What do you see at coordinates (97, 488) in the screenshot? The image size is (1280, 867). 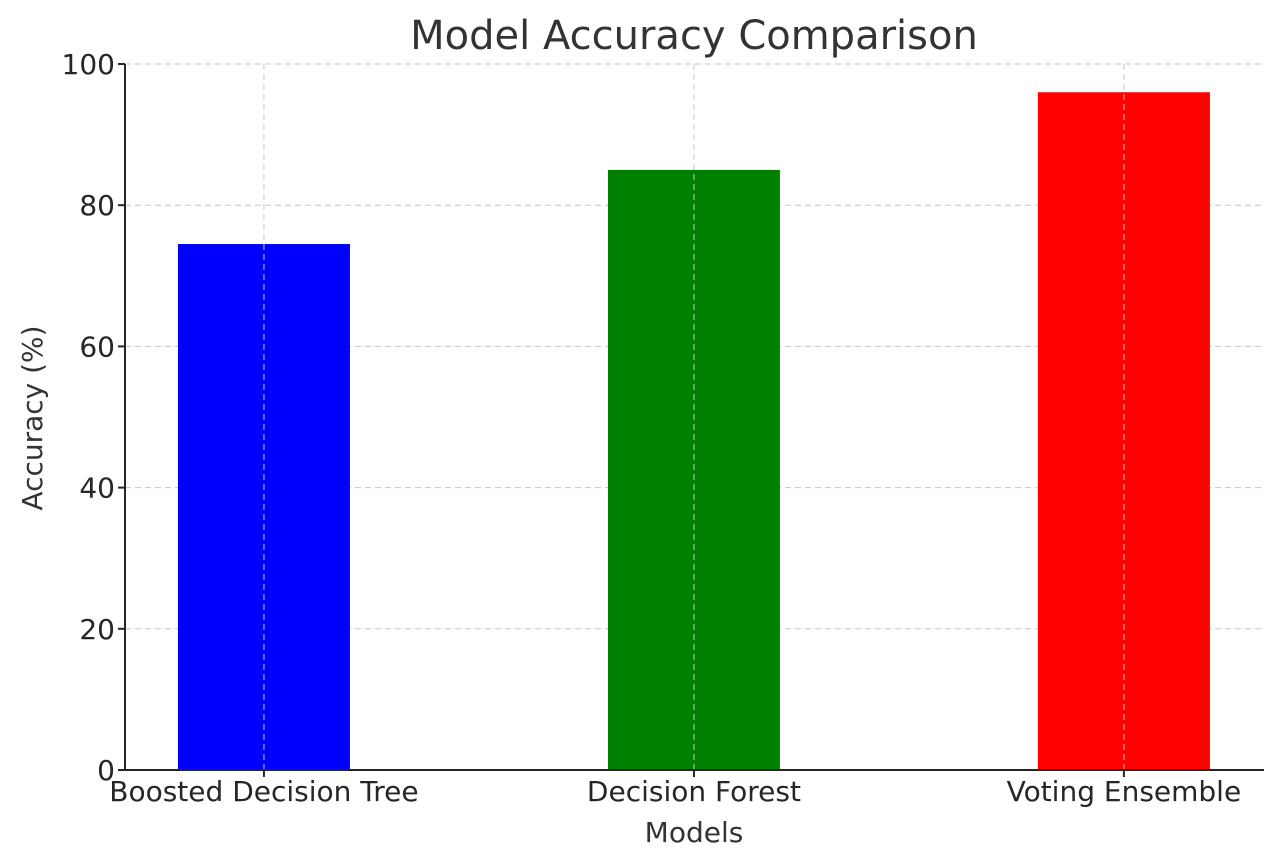 I see `y-tick-label: 40` at bounding box center [97, 488].